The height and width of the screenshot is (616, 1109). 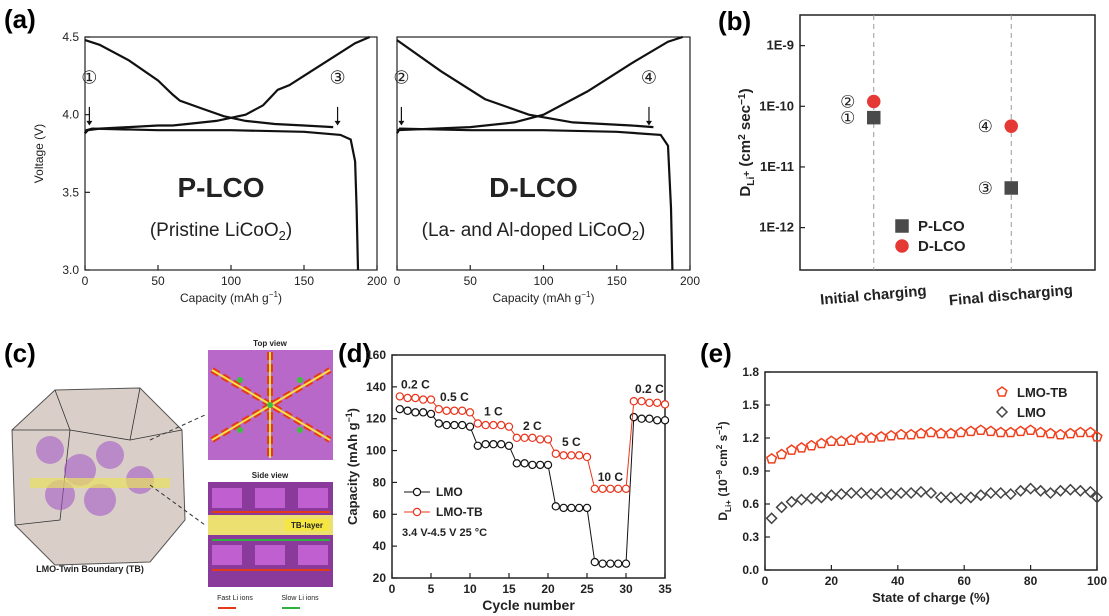 I want to click on y-tick-label: 1E-11, so click(x=777, y=166).